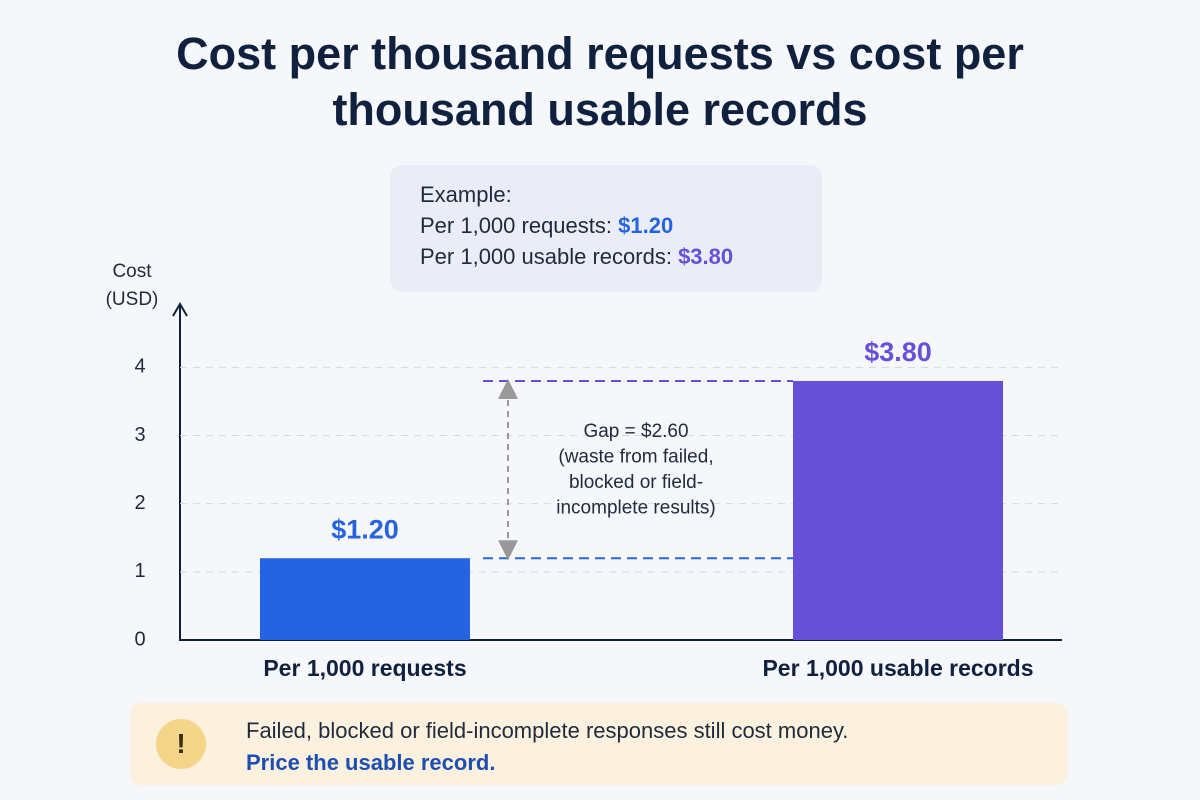 This screenshot has width=1200, height=800. Describe the element at coordinates (180, 309) in the screenshot. I see `y-axis-arrow` at that location.